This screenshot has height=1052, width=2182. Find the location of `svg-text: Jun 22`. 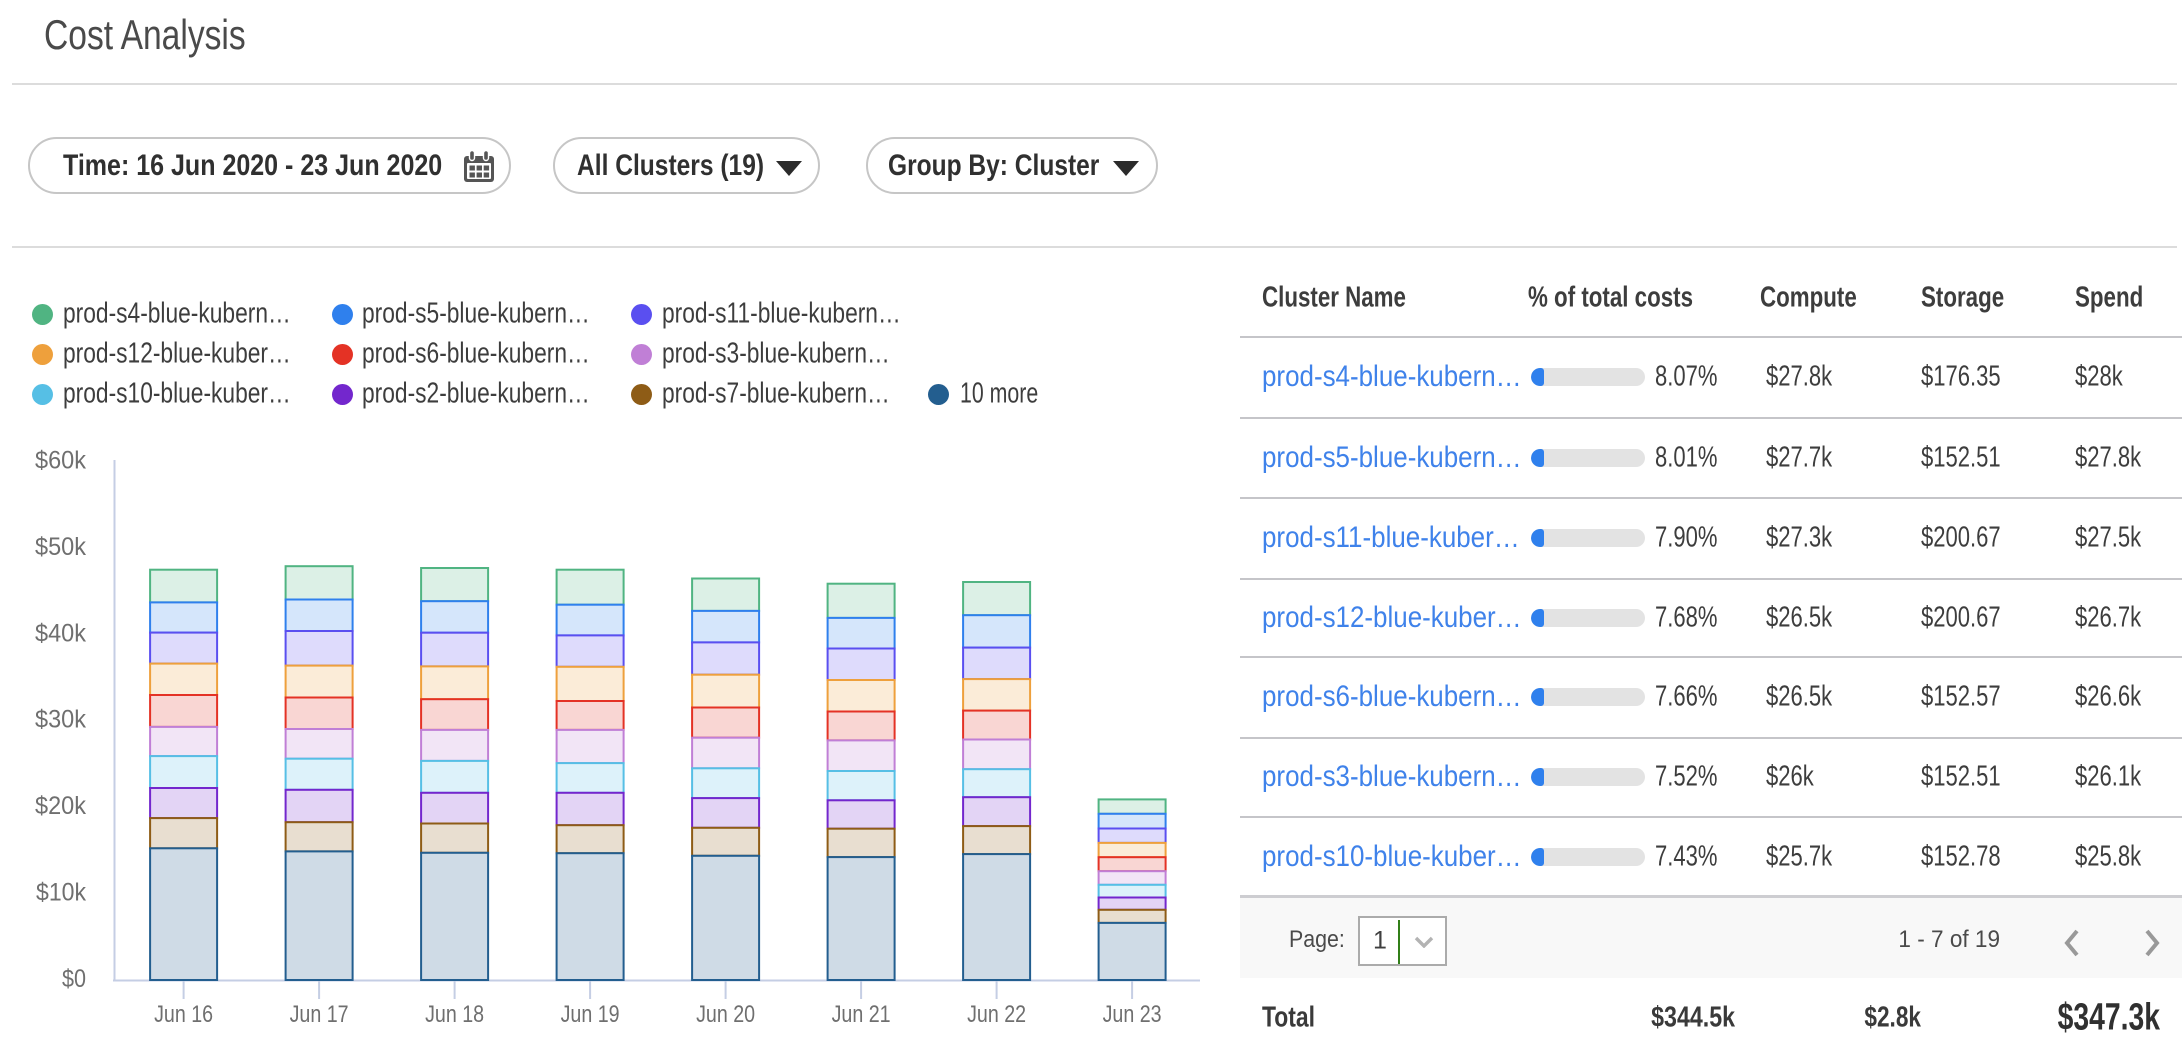

svg-text: Jun 22 is located at coordinates (996, 1014).